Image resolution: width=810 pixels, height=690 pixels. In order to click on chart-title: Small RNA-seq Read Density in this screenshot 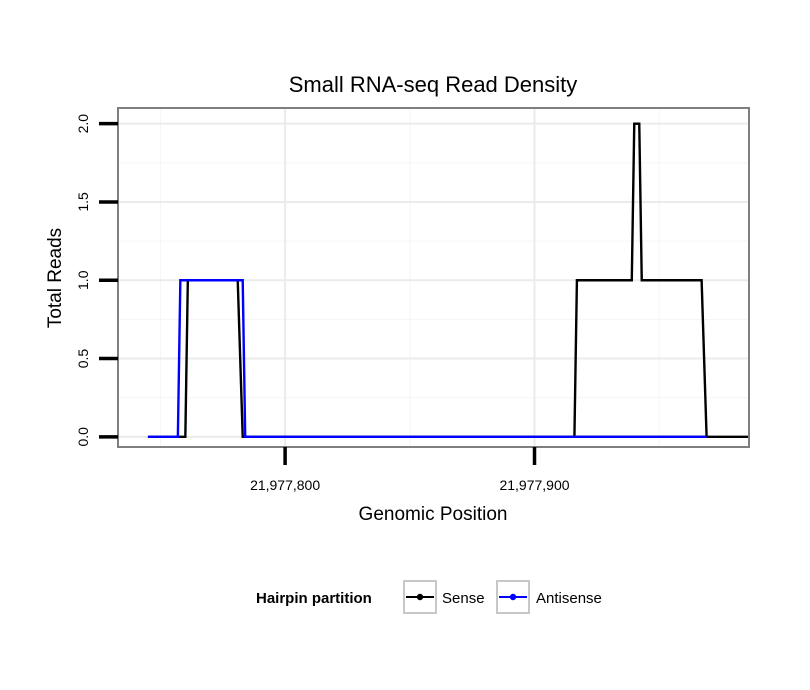, I will do `click(433, 84)`.